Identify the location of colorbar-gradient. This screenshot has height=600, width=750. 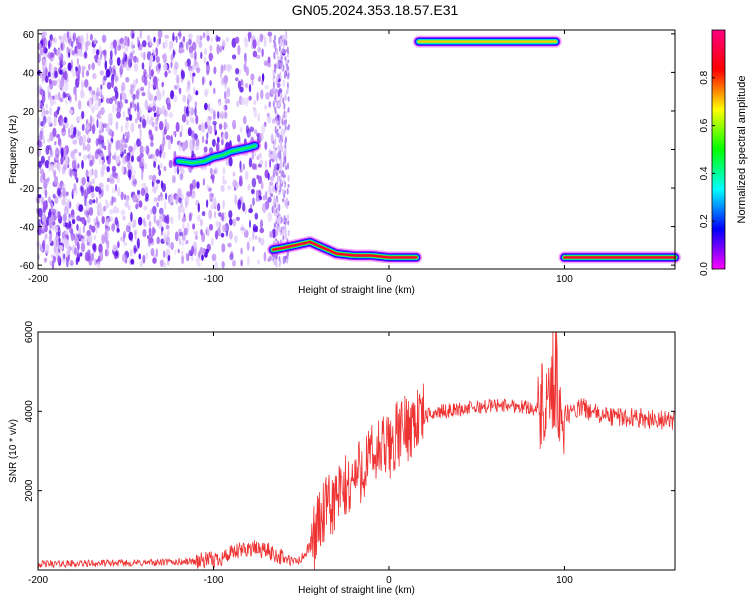
(718, 149).